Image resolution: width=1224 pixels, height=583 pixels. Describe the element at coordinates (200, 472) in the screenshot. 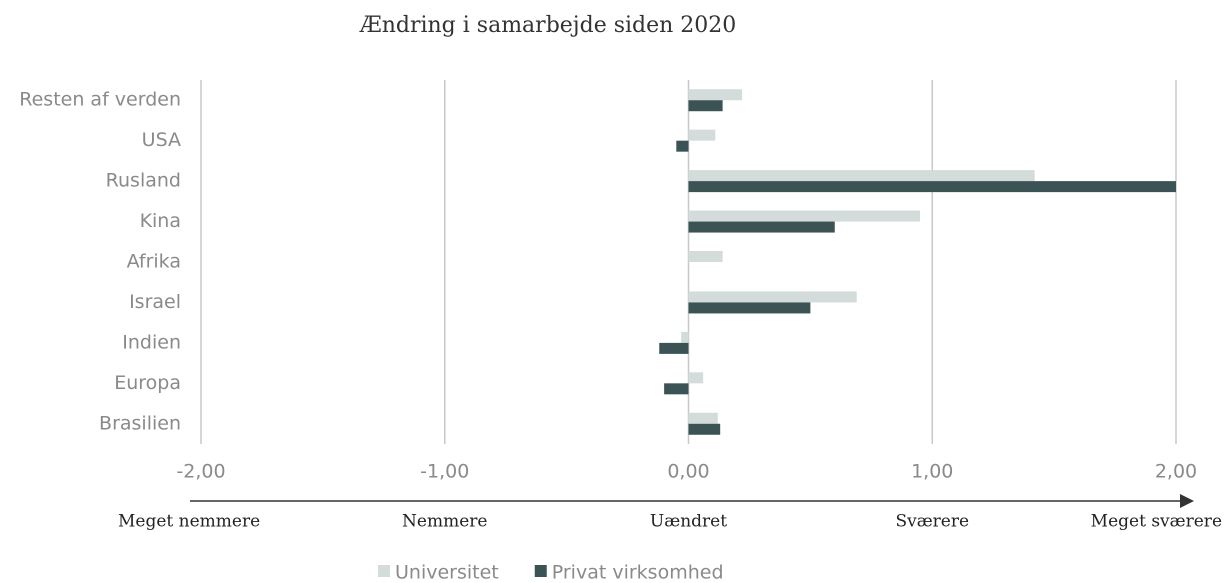

I see `x-tick-label: -2,00` at that location.